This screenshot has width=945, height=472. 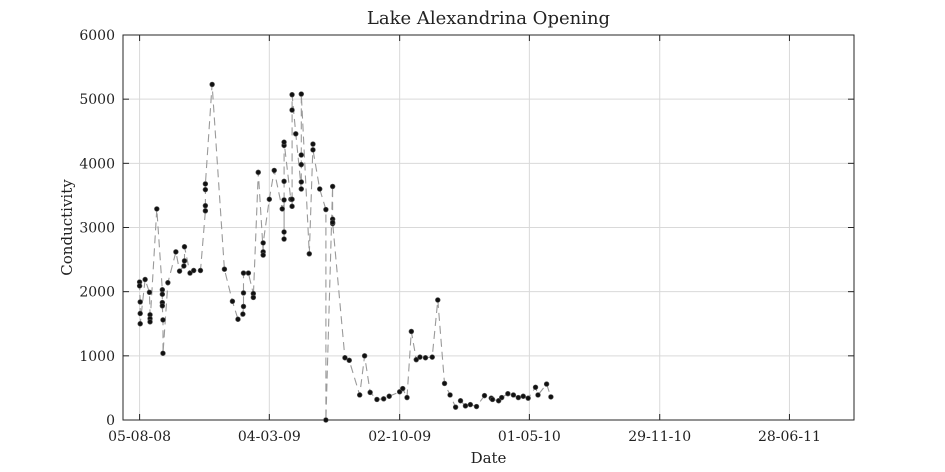 What do you see at coordinates (139, 437) in the screenshot?
I see `x-tick-label: 05-08-08` at bounding box center [139, 437].